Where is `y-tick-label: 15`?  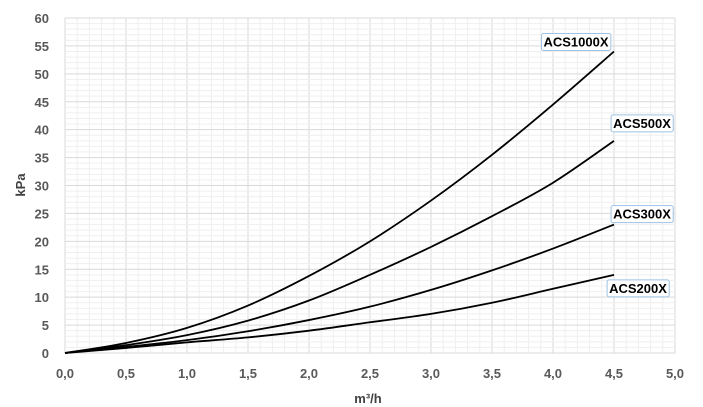
y-tick-label: 15 is located at coordinates (42, 269).